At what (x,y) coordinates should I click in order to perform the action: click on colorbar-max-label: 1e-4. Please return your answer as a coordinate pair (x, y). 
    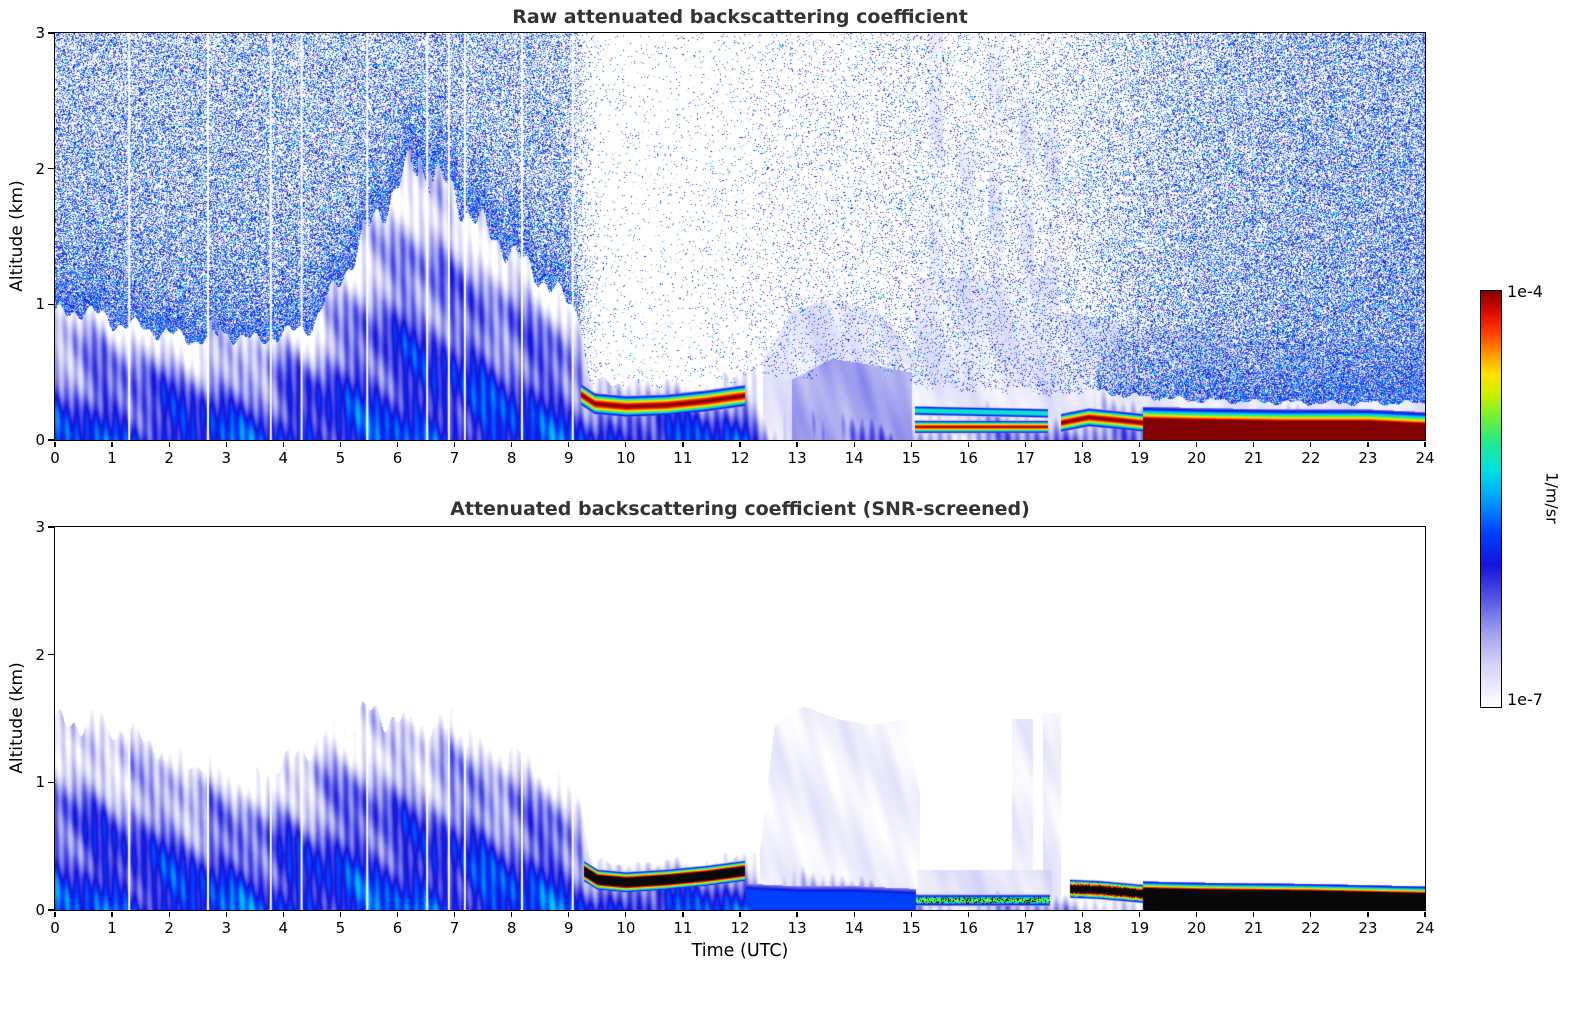
    Looking at the image, I should click on (1525, 291).